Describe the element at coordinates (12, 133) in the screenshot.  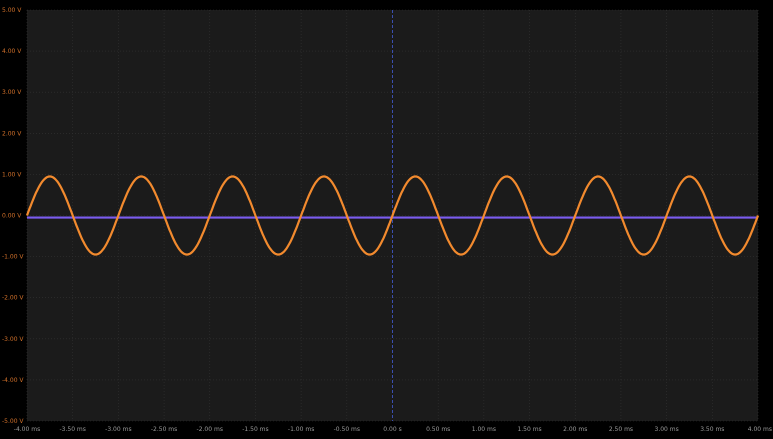
I see `y-tick-label: 2.00 V` at that location.